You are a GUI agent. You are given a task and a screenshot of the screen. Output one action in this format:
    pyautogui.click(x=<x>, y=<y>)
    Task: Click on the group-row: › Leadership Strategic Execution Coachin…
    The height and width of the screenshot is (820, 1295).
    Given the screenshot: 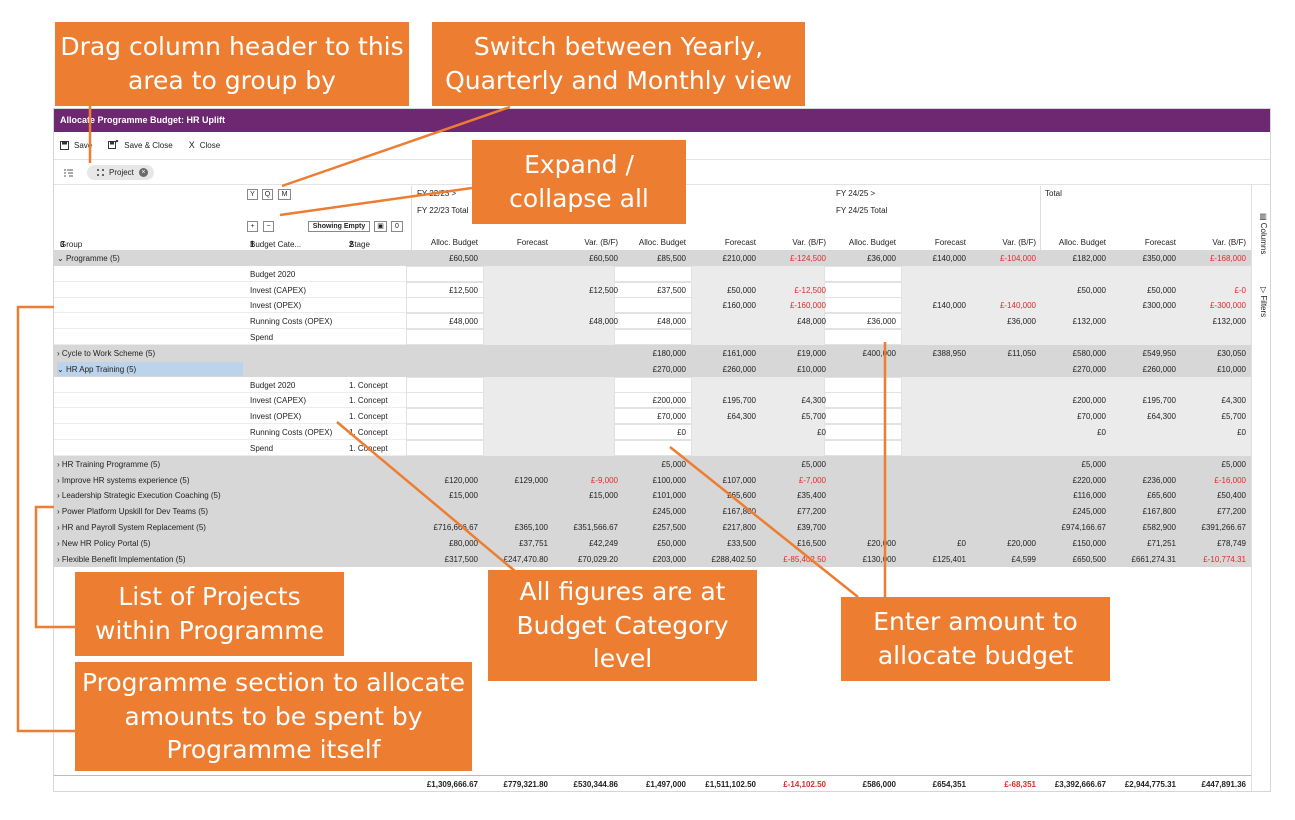 What is the action you would take?
    pyautogui.click(x=652, y=495)
    